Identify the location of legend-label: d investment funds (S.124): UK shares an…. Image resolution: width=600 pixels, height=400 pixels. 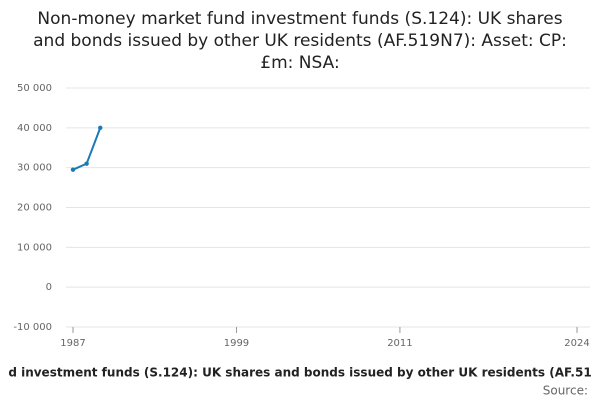
(299, 373).